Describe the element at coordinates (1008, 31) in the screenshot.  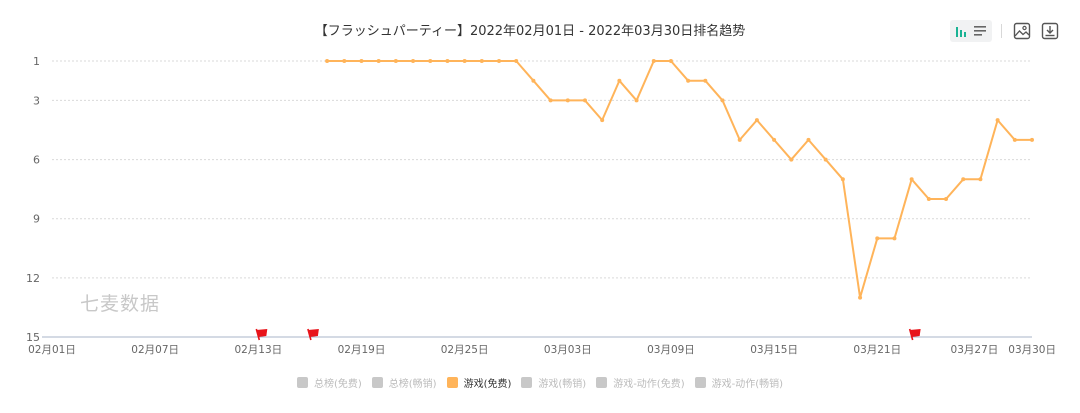
I see `chart-toolbar` at that location.